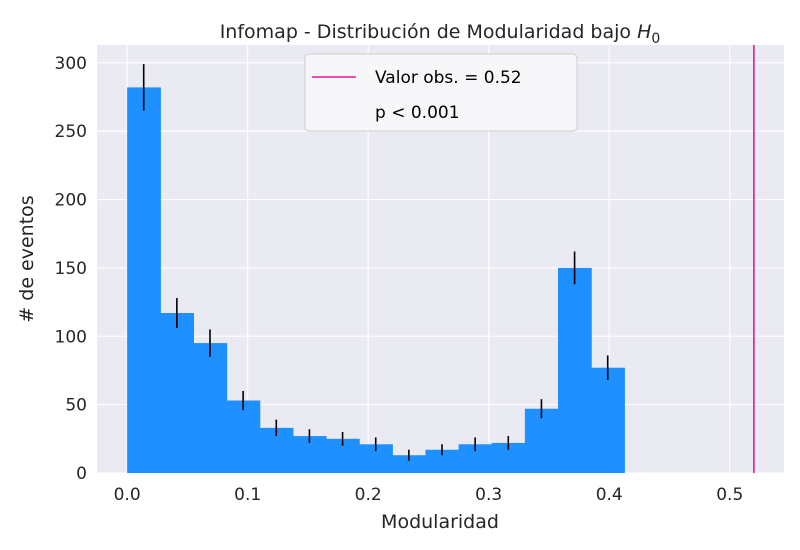 Image resolution: width=800 pixels, height=550 pixels. I want to click on legend: Valor obs. = 0.52 p < 0.001, so click(441, 92).